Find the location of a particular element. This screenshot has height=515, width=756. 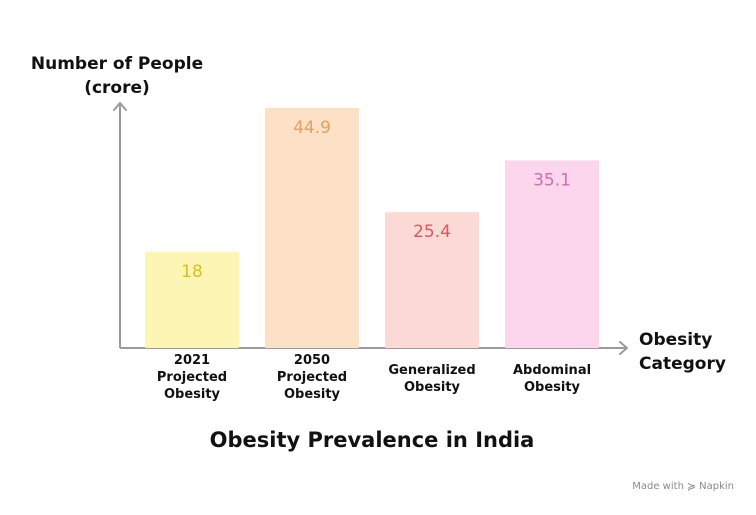

data-label: 18 is located at coordinates (192, 272).